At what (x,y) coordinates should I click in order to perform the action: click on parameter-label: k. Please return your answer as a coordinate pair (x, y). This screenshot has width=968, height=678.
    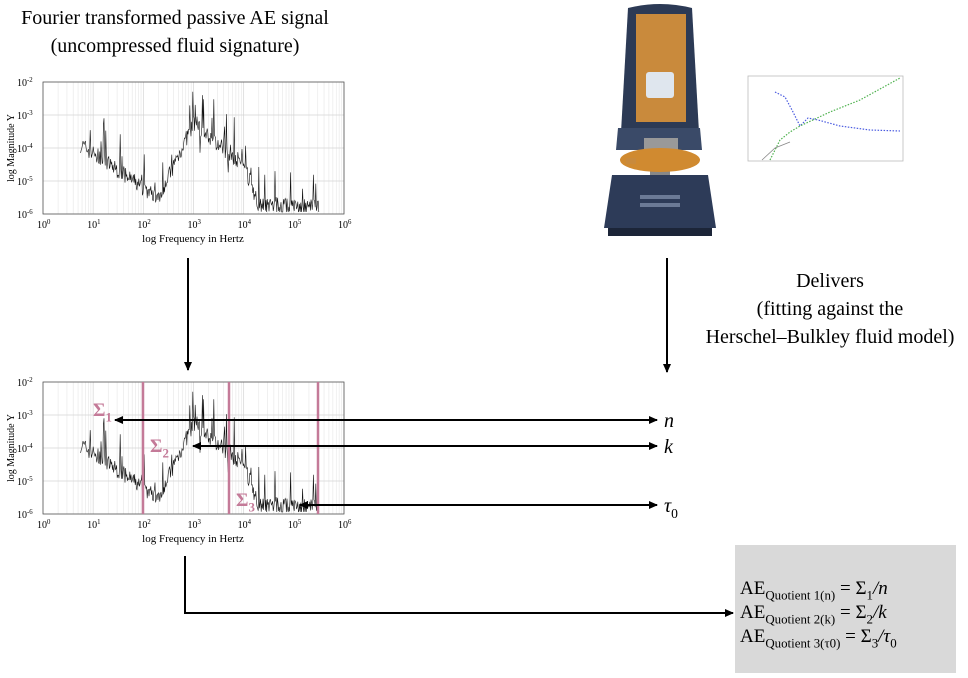
    Looking at the image, I should click on (669, 447).